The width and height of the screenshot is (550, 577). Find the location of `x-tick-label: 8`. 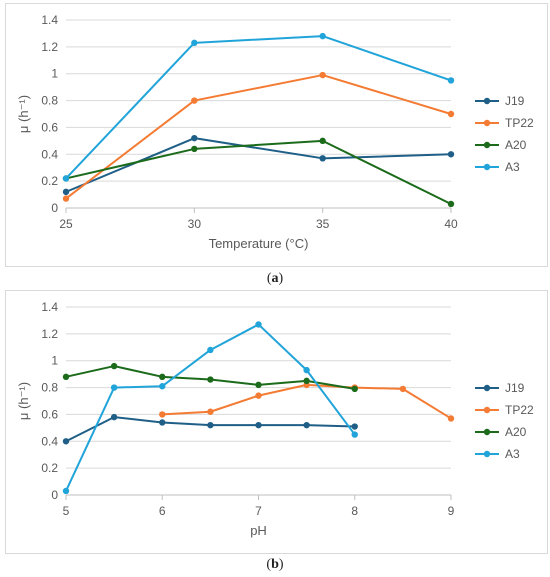

x-tick-label: 8 is located at coordinates (354, 511).